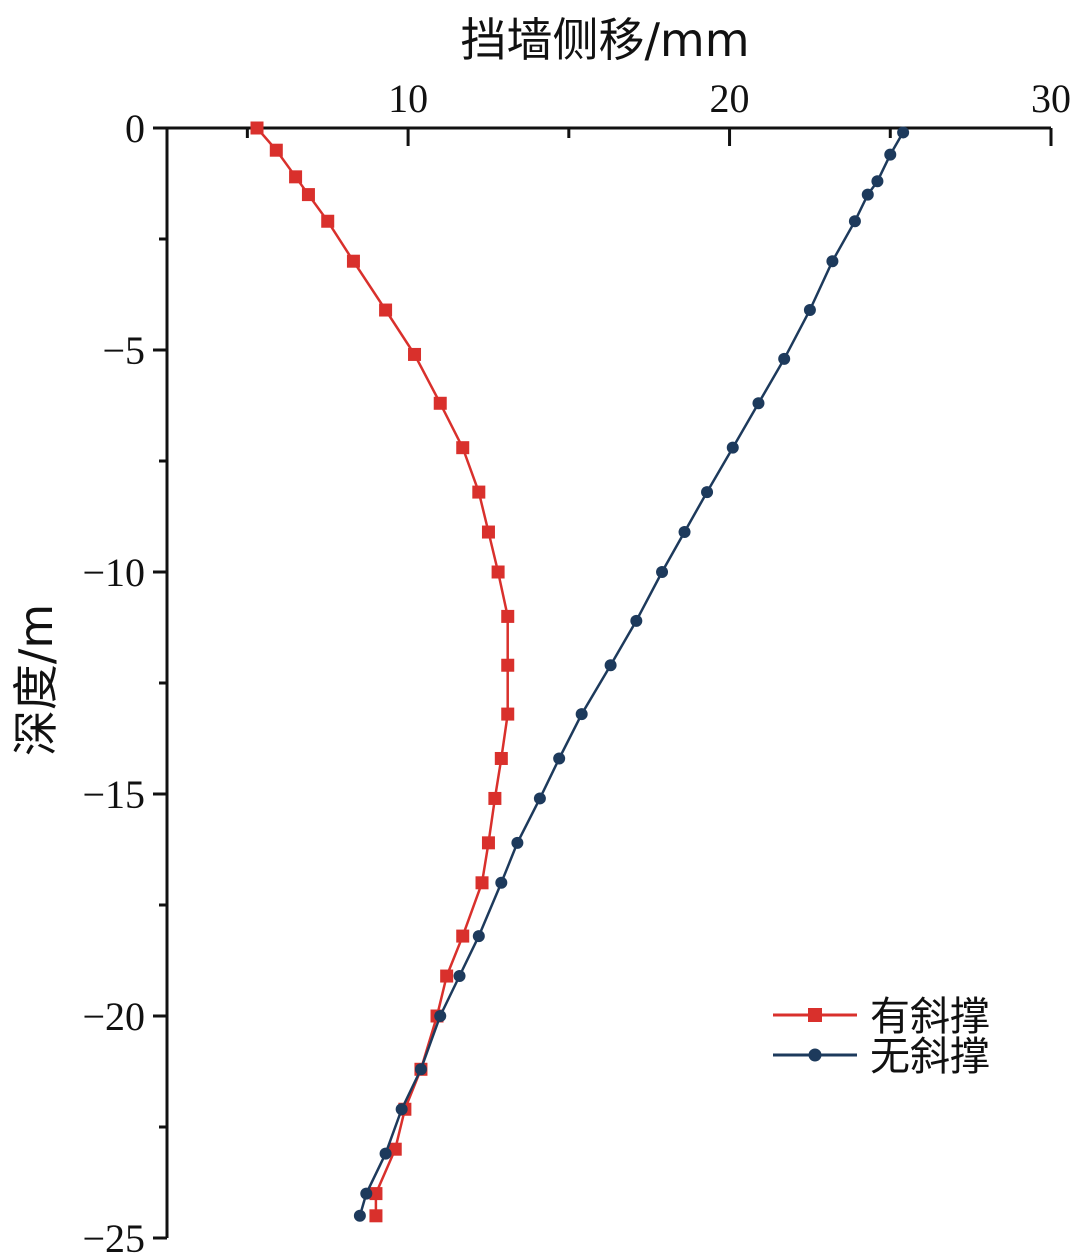 This screenshot has height=1256, width=1079. Describe the element at coordinates (930, 1057) in the screenshot. I see `legend-label-series-2: 无斜撑` at that location.